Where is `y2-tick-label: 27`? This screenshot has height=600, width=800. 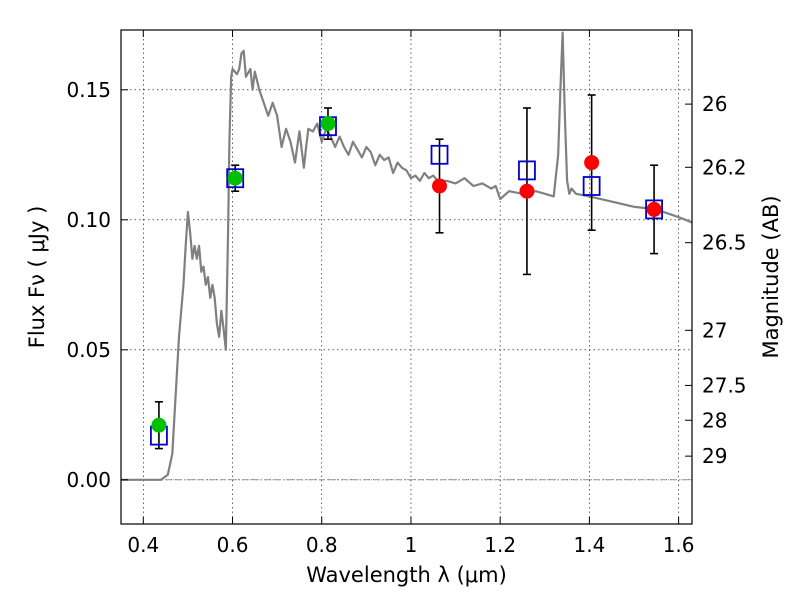
y2-tick-label: 27 is located at coordinates (714, 330).